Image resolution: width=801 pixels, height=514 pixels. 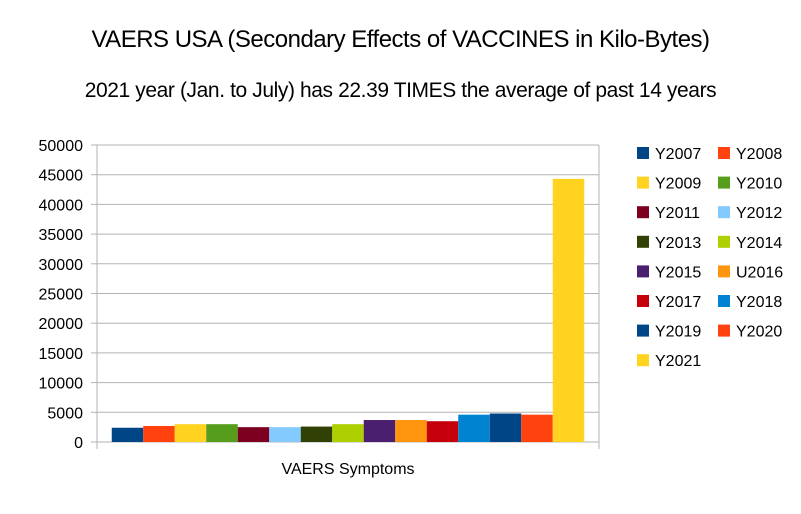 What do you see at coordinates (61, 146) in the screenshot?
I see `y-tick-label: 50000` at bounding box center [61, 146].